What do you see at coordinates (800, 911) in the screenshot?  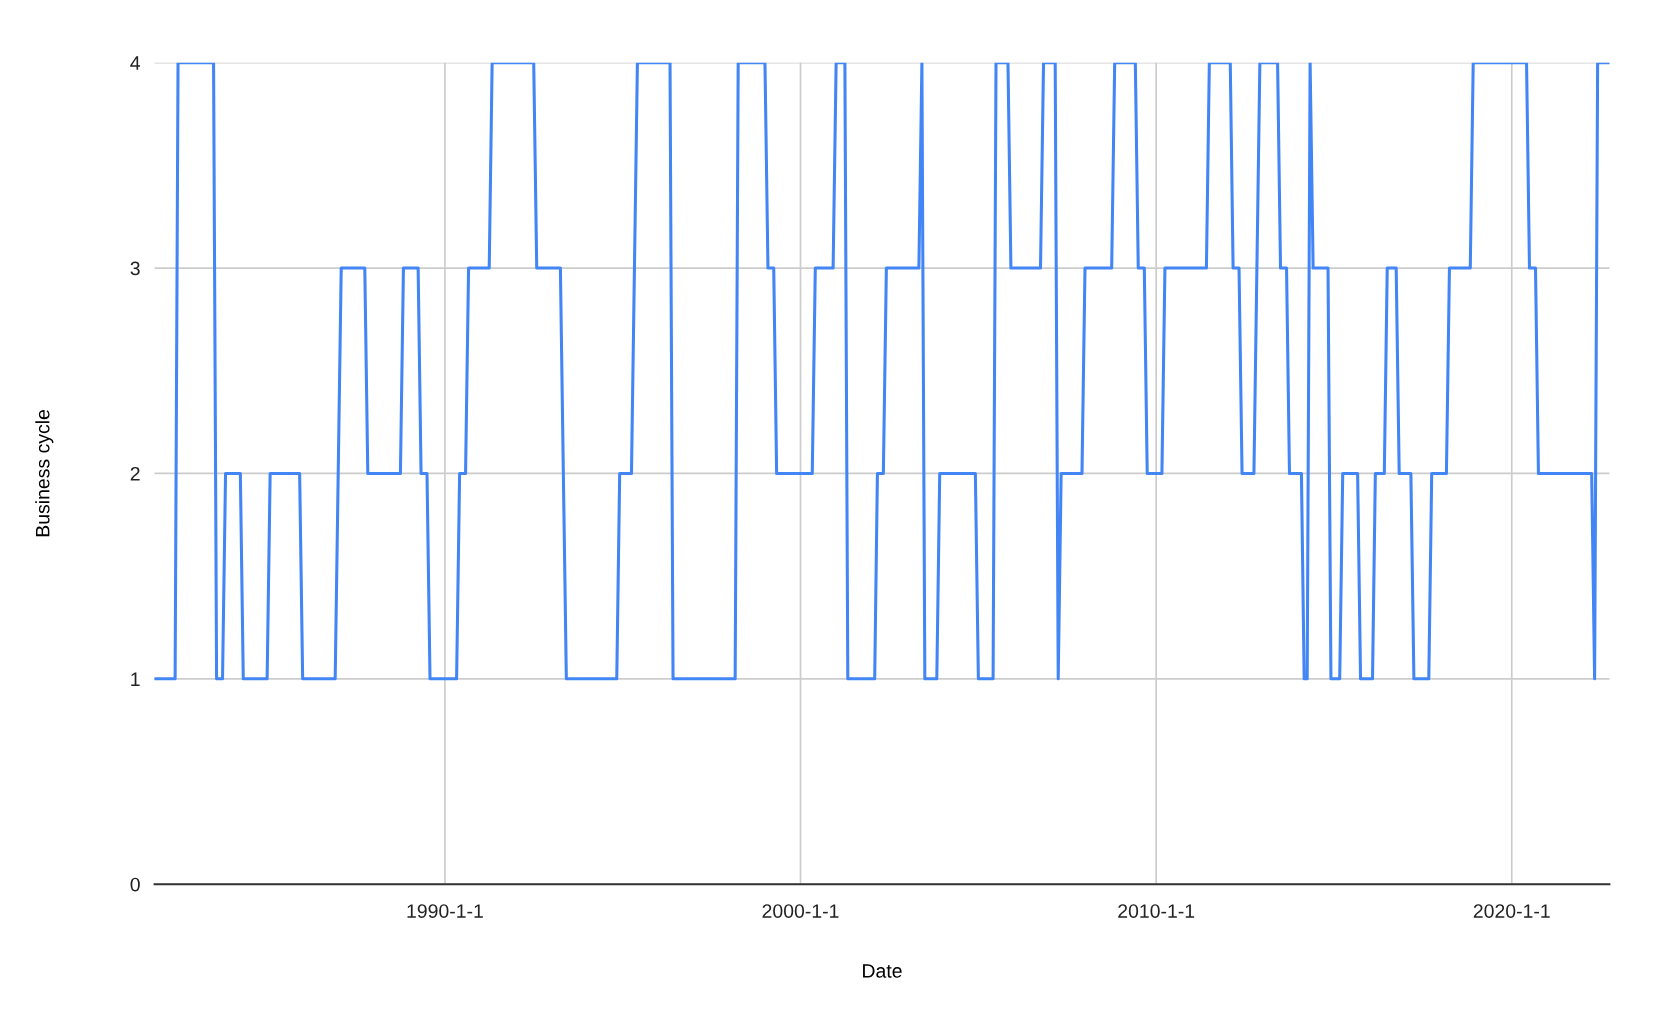 I see `x-tick-label: 2000-1-1` at bounding box center [800, 911].